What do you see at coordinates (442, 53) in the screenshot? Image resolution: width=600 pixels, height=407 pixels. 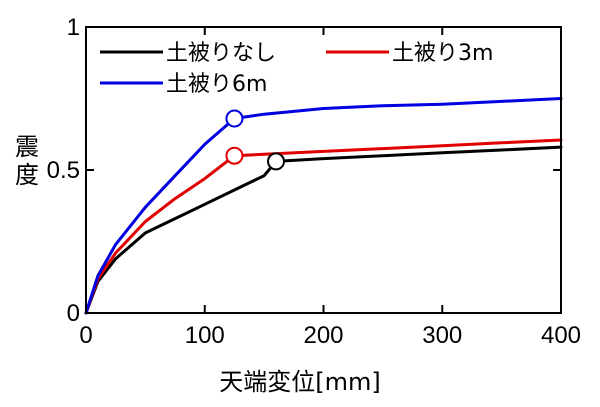 I see `legend-label-3m: 土被り3m` at bounding box center [442, 53].